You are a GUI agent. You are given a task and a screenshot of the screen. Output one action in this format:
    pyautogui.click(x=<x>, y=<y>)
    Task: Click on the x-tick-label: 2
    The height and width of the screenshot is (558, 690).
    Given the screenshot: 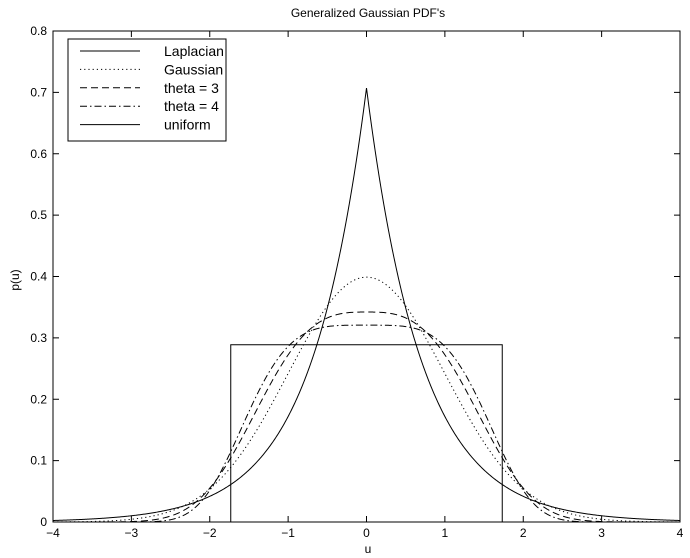 What is the action you would take?
    pyautogui.click(x=523, y=533)
    